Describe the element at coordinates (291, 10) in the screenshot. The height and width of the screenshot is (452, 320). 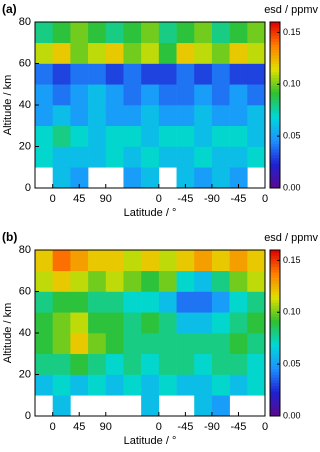
I see `colorbar-label: esd / ppmv` at that location.